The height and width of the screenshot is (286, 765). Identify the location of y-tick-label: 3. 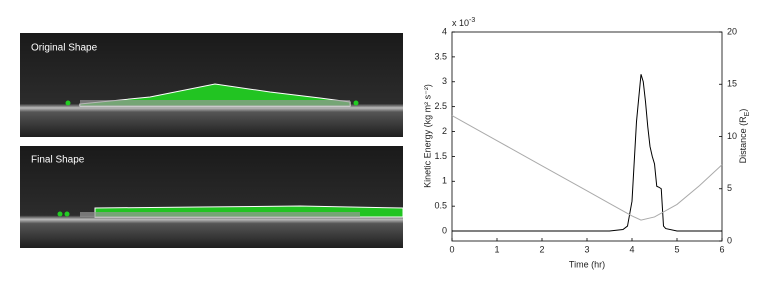
(444, 81).